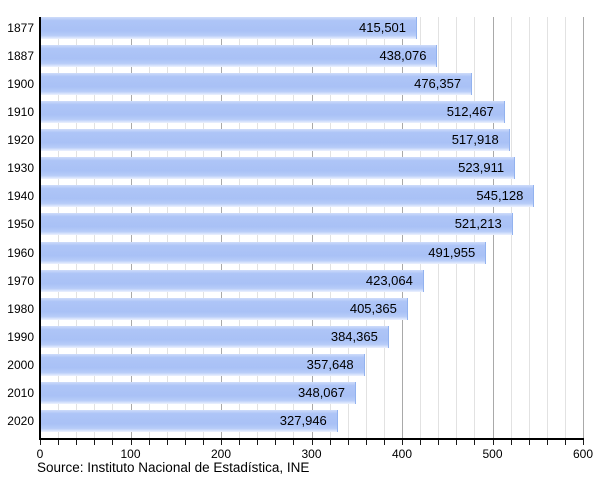  I want to click on y-axis-label-1910: 1910, so click(20, 112).